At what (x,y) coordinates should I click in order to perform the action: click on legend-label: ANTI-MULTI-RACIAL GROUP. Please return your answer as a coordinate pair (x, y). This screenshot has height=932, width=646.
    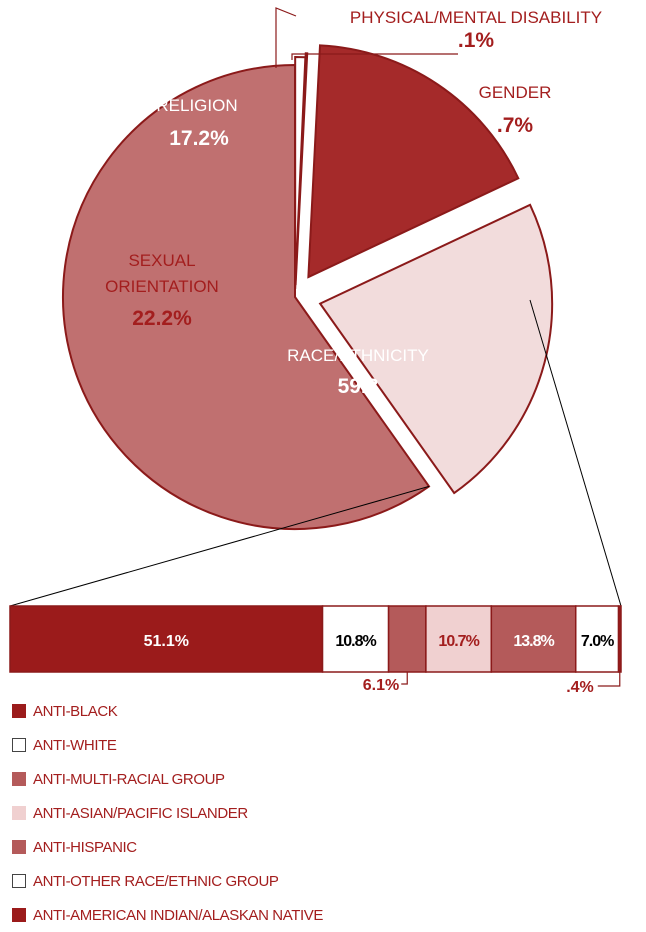
    Looking at the image, I should click on (129, 779).